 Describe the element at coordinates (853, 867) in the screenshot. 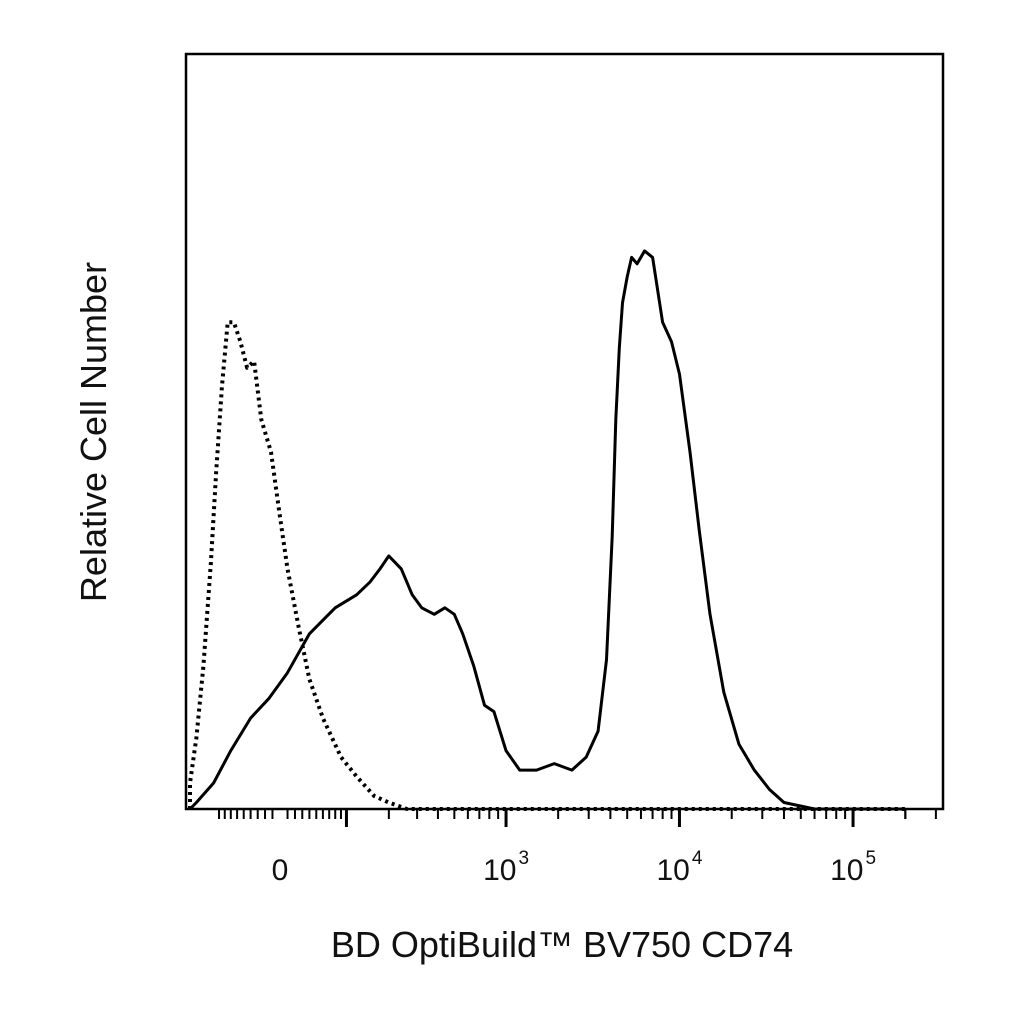

I see `x-tick-label: 10 5` at that location.